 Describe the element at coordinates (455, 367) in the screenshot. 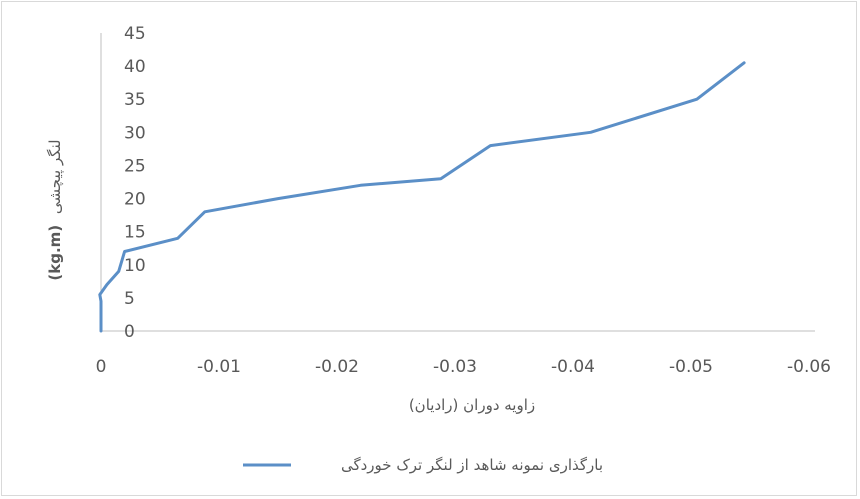

I see `x-tick-label: -0.03` at that location.